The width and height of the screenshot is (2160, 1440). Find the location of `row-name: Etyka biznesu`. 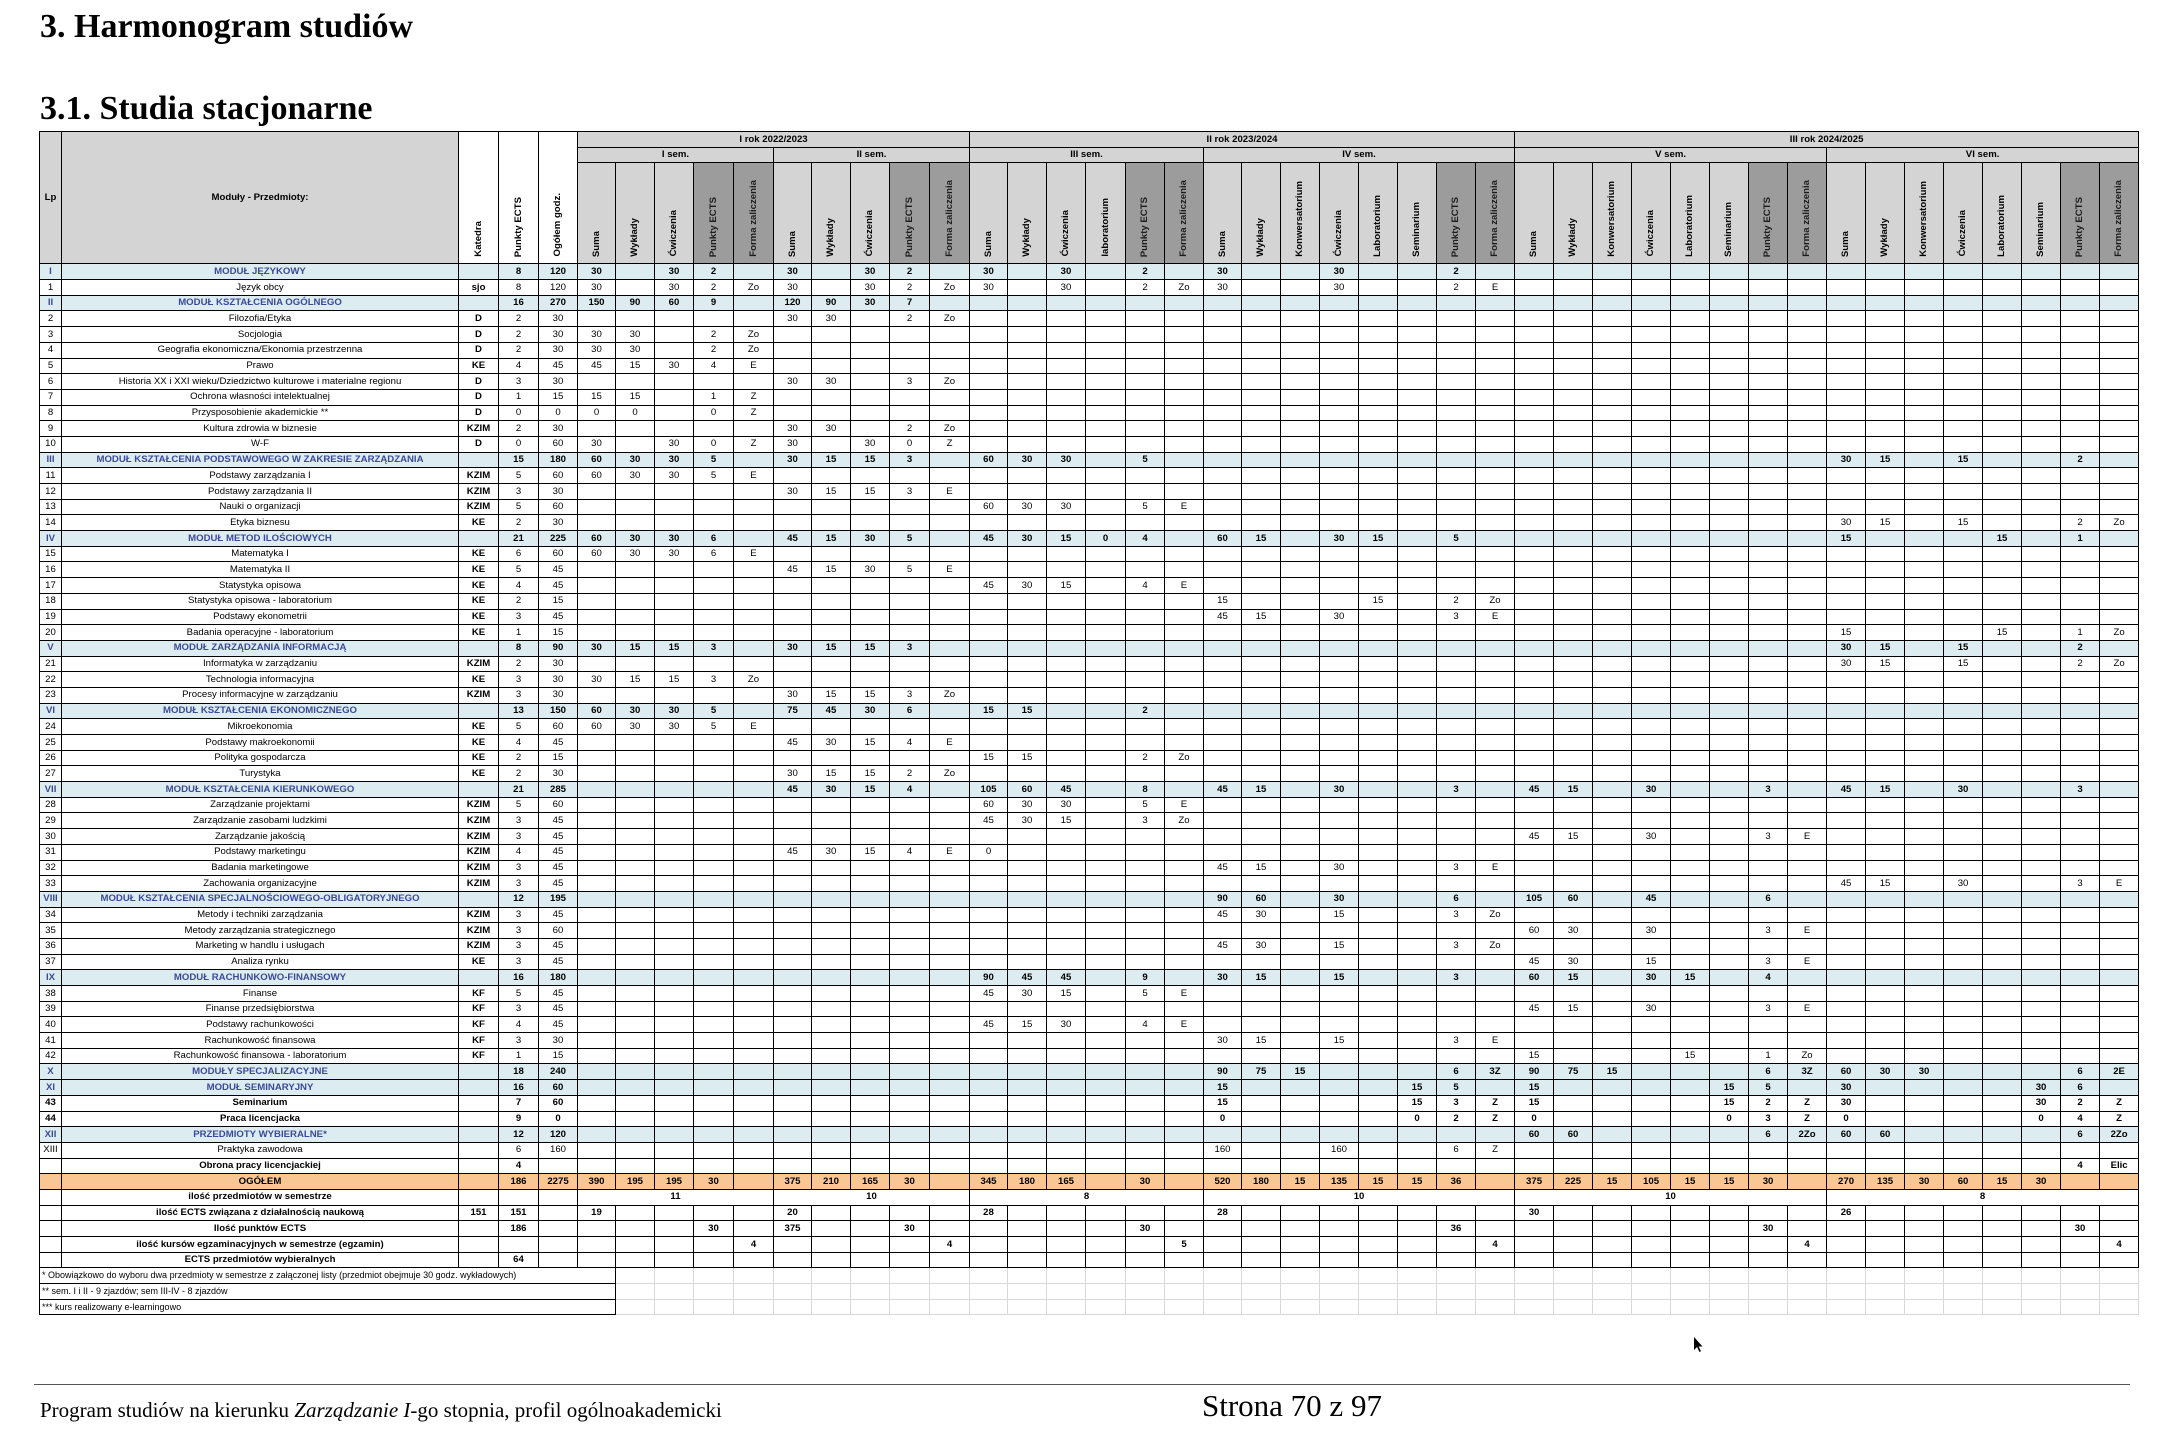

row-name: Etyka biznesu is located at coordinates (260, 523).